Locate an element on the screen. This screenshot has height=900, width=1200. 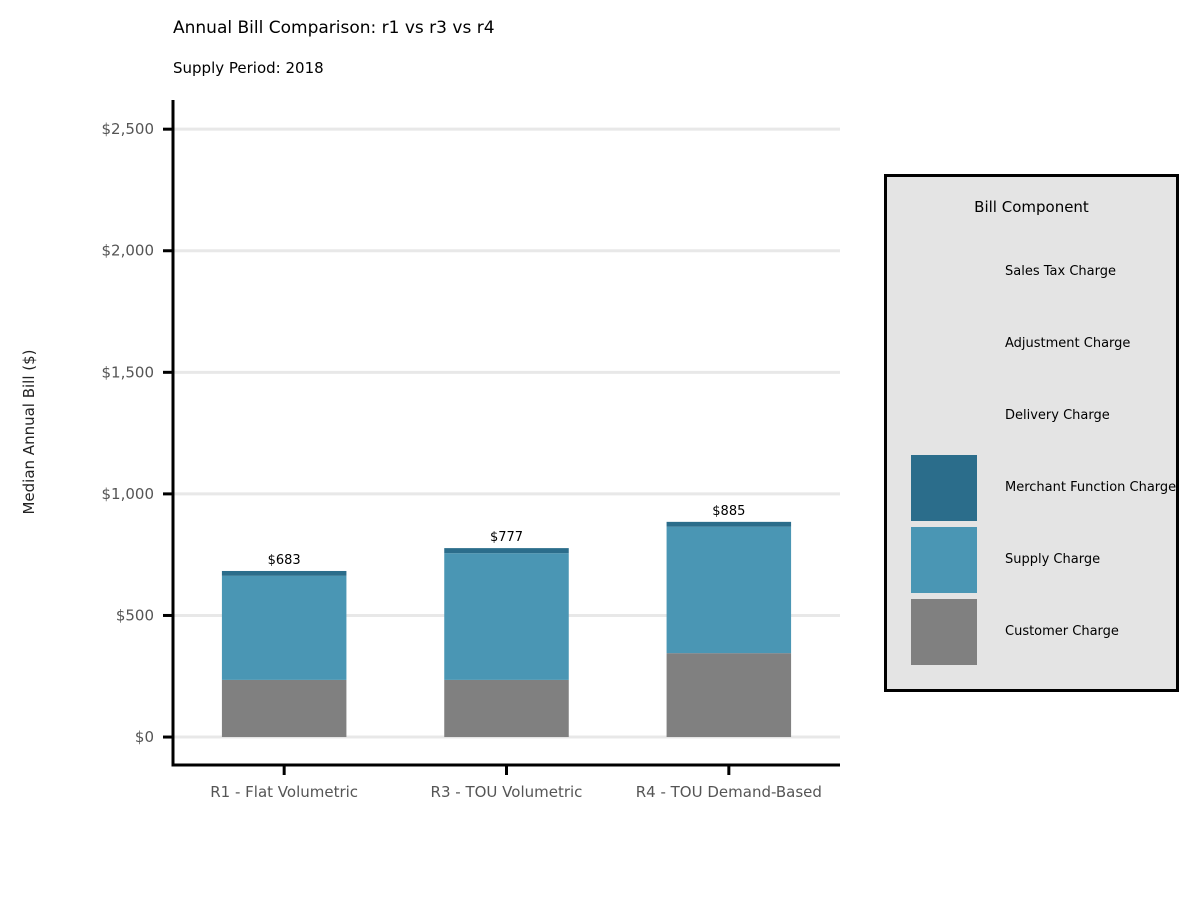
legend-item-merchant-function: Merchant Function Charge is located at coordinates (1043, 488).